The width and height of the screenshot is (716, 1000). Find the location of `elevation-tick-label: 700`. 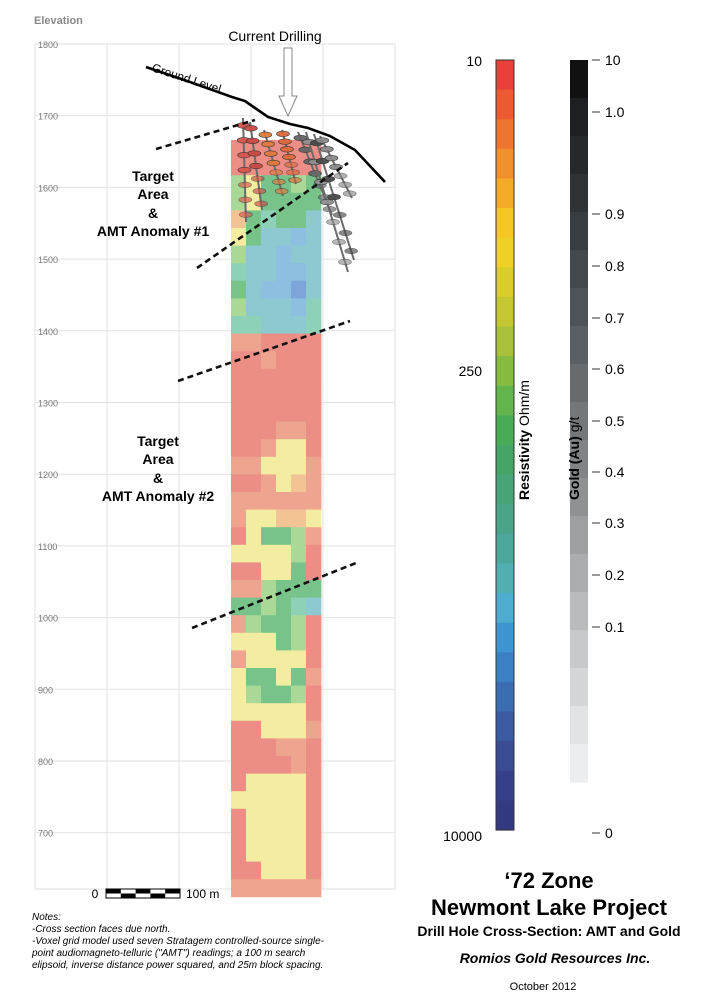

elevation-tick-label: 700 is located at coordinates (45, 834).